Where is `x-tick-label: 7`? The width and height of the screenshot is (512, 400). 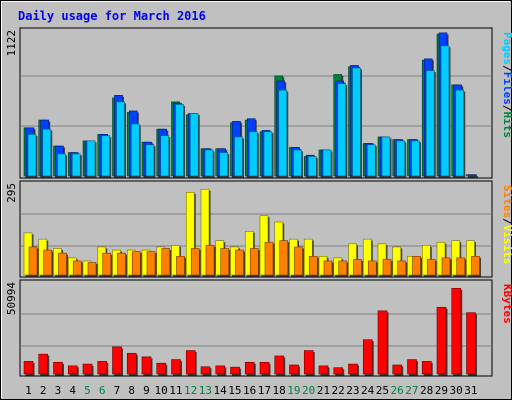
x-tick-label: 7 is located at coordinates (117, 390).